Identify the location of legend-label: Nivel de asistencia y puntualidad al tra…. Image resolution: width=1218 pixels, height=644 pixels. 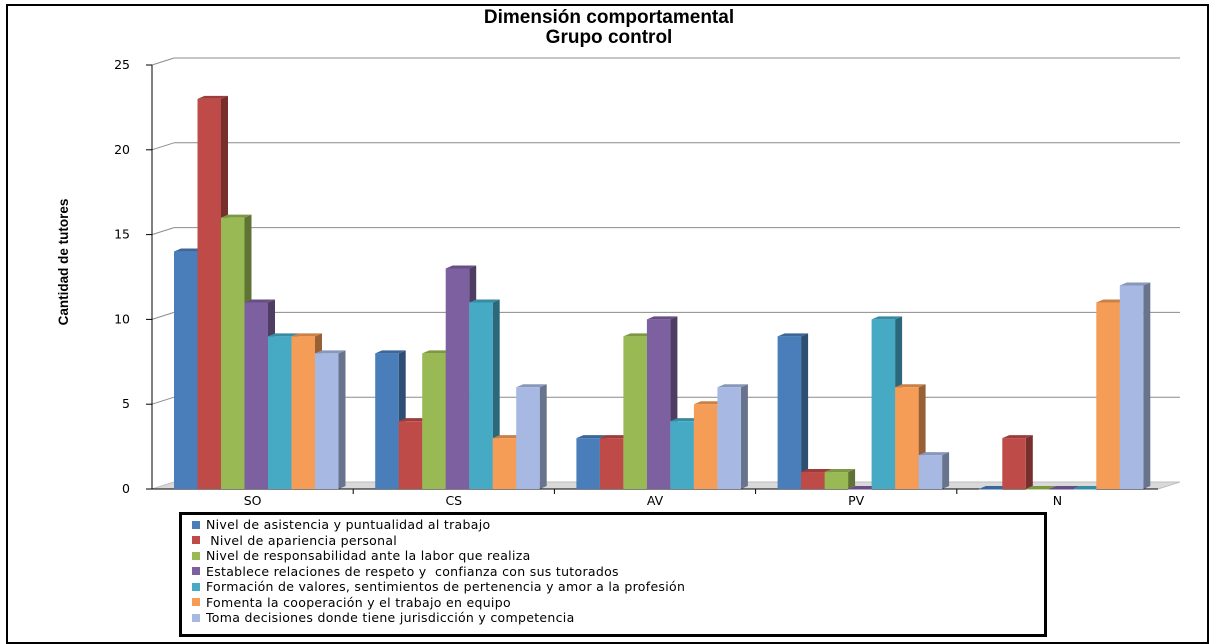
(348, 525).